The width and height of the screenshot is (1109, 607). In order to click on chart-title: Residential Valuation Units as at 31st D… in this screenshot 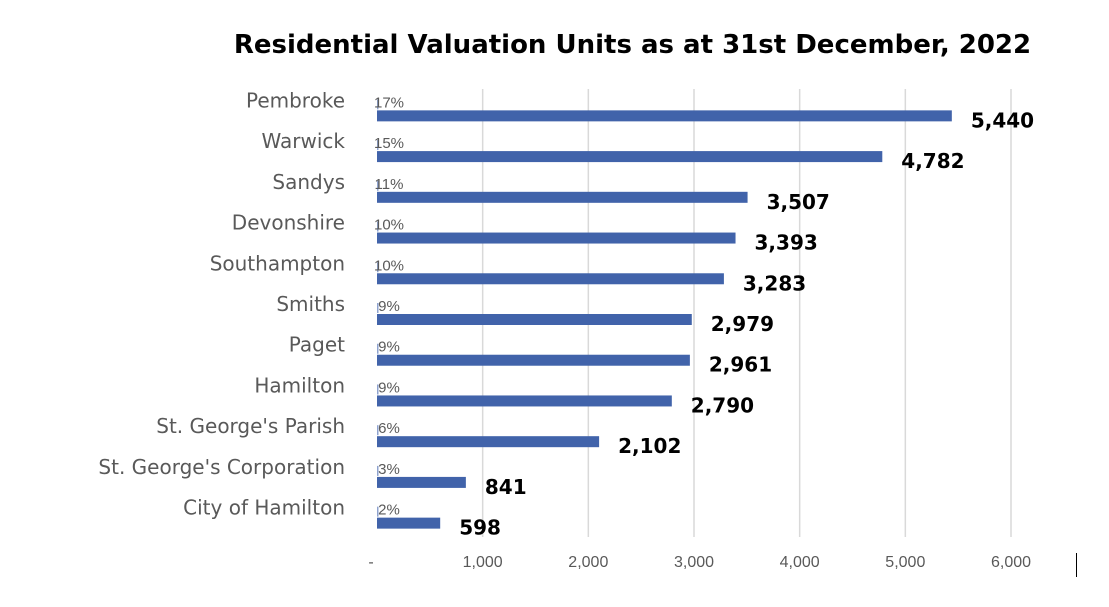, I will do `click(632, 45)`.